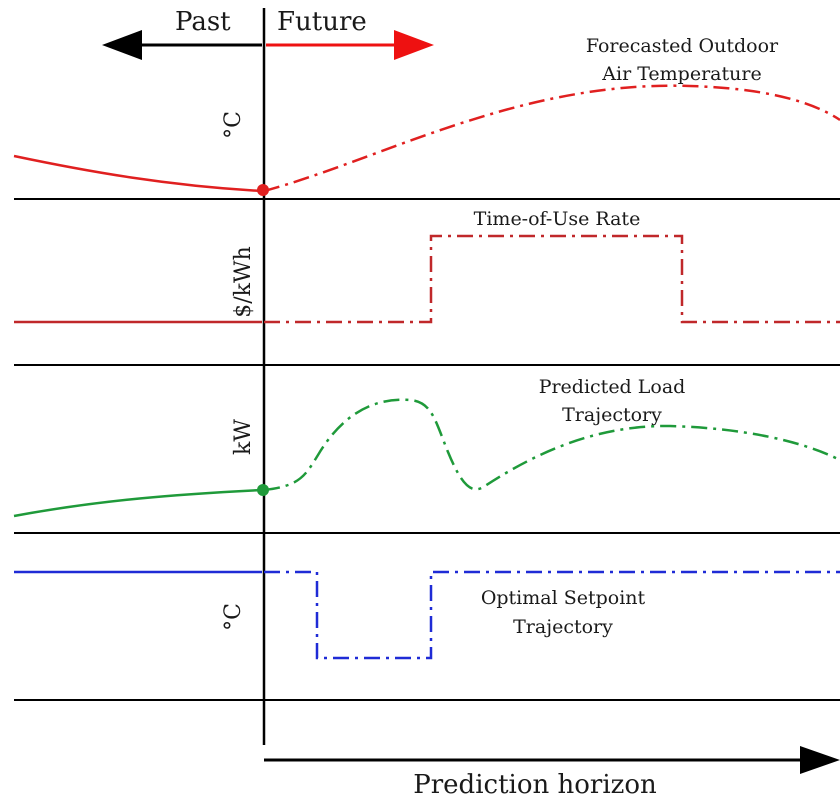 The height and width of the screenshot is (799, 840). Describe the element at coordinates (682, 46) in the screenshot. I see `temperature-annotation-line-1: Forecasted Outdoor` at that location.